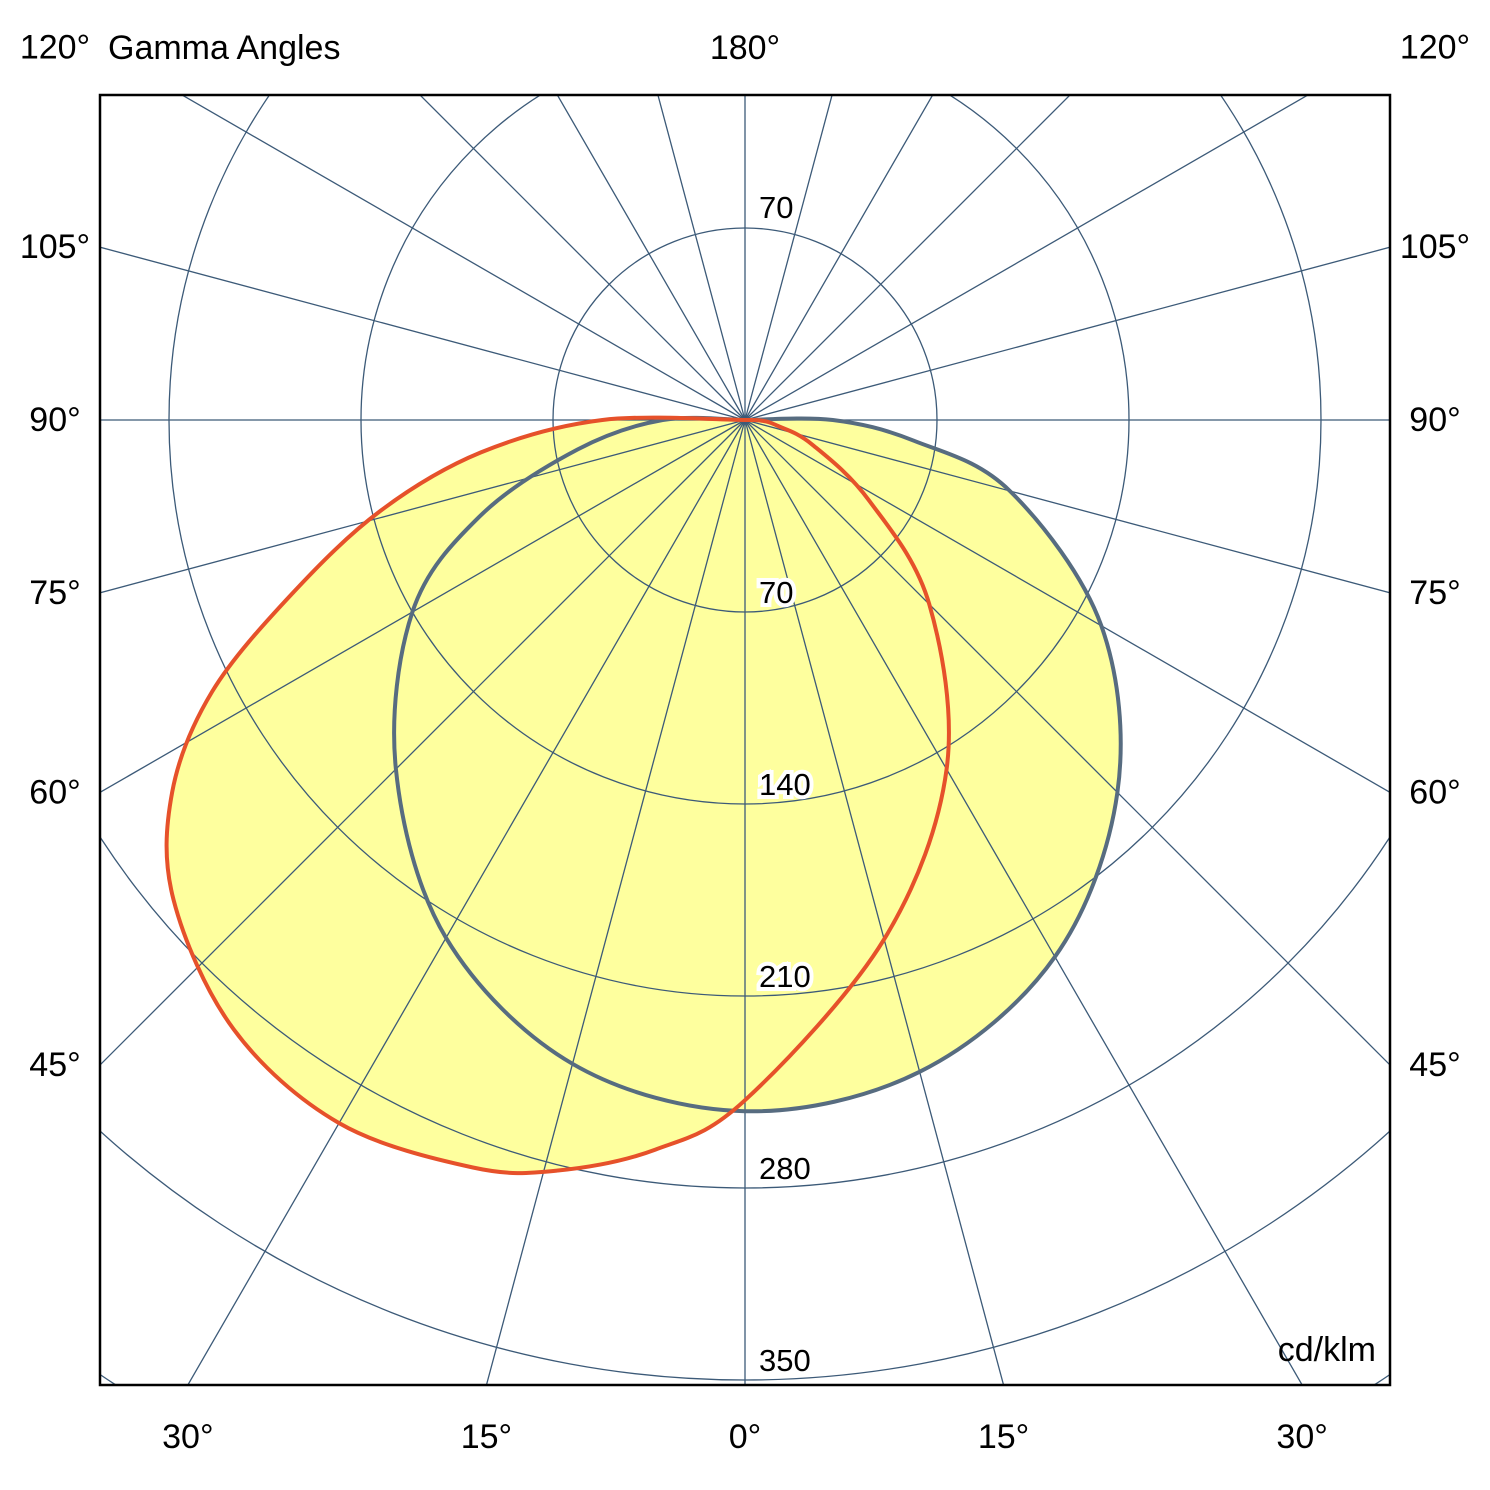  Describe the element at coordinates (745, 48) in the screenshot. I see `gamma-label-top: 180°` at that location.